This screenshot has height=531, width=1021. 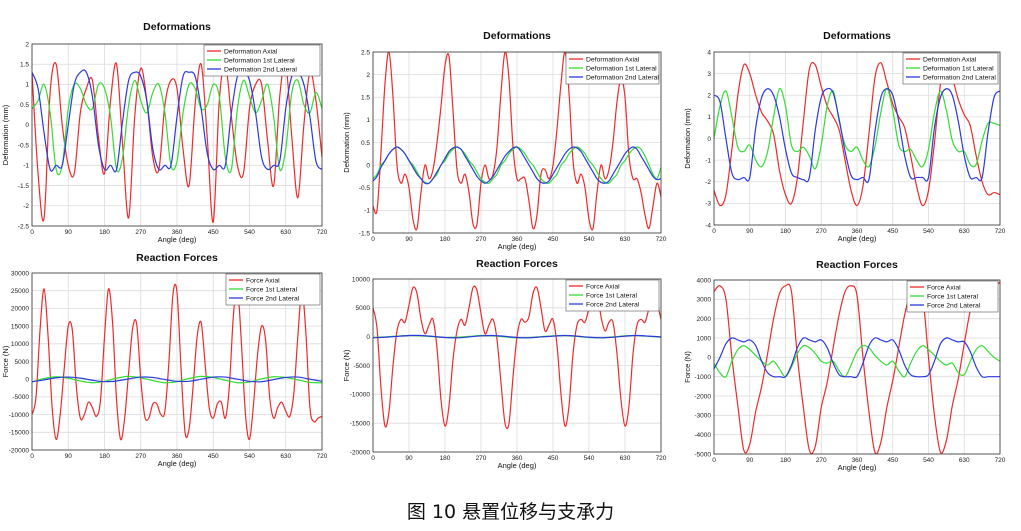 What do you see at coordinates (708, 225) in the screenshot?
I see `y-tick-label: -4` at bounding box center [708, 225].